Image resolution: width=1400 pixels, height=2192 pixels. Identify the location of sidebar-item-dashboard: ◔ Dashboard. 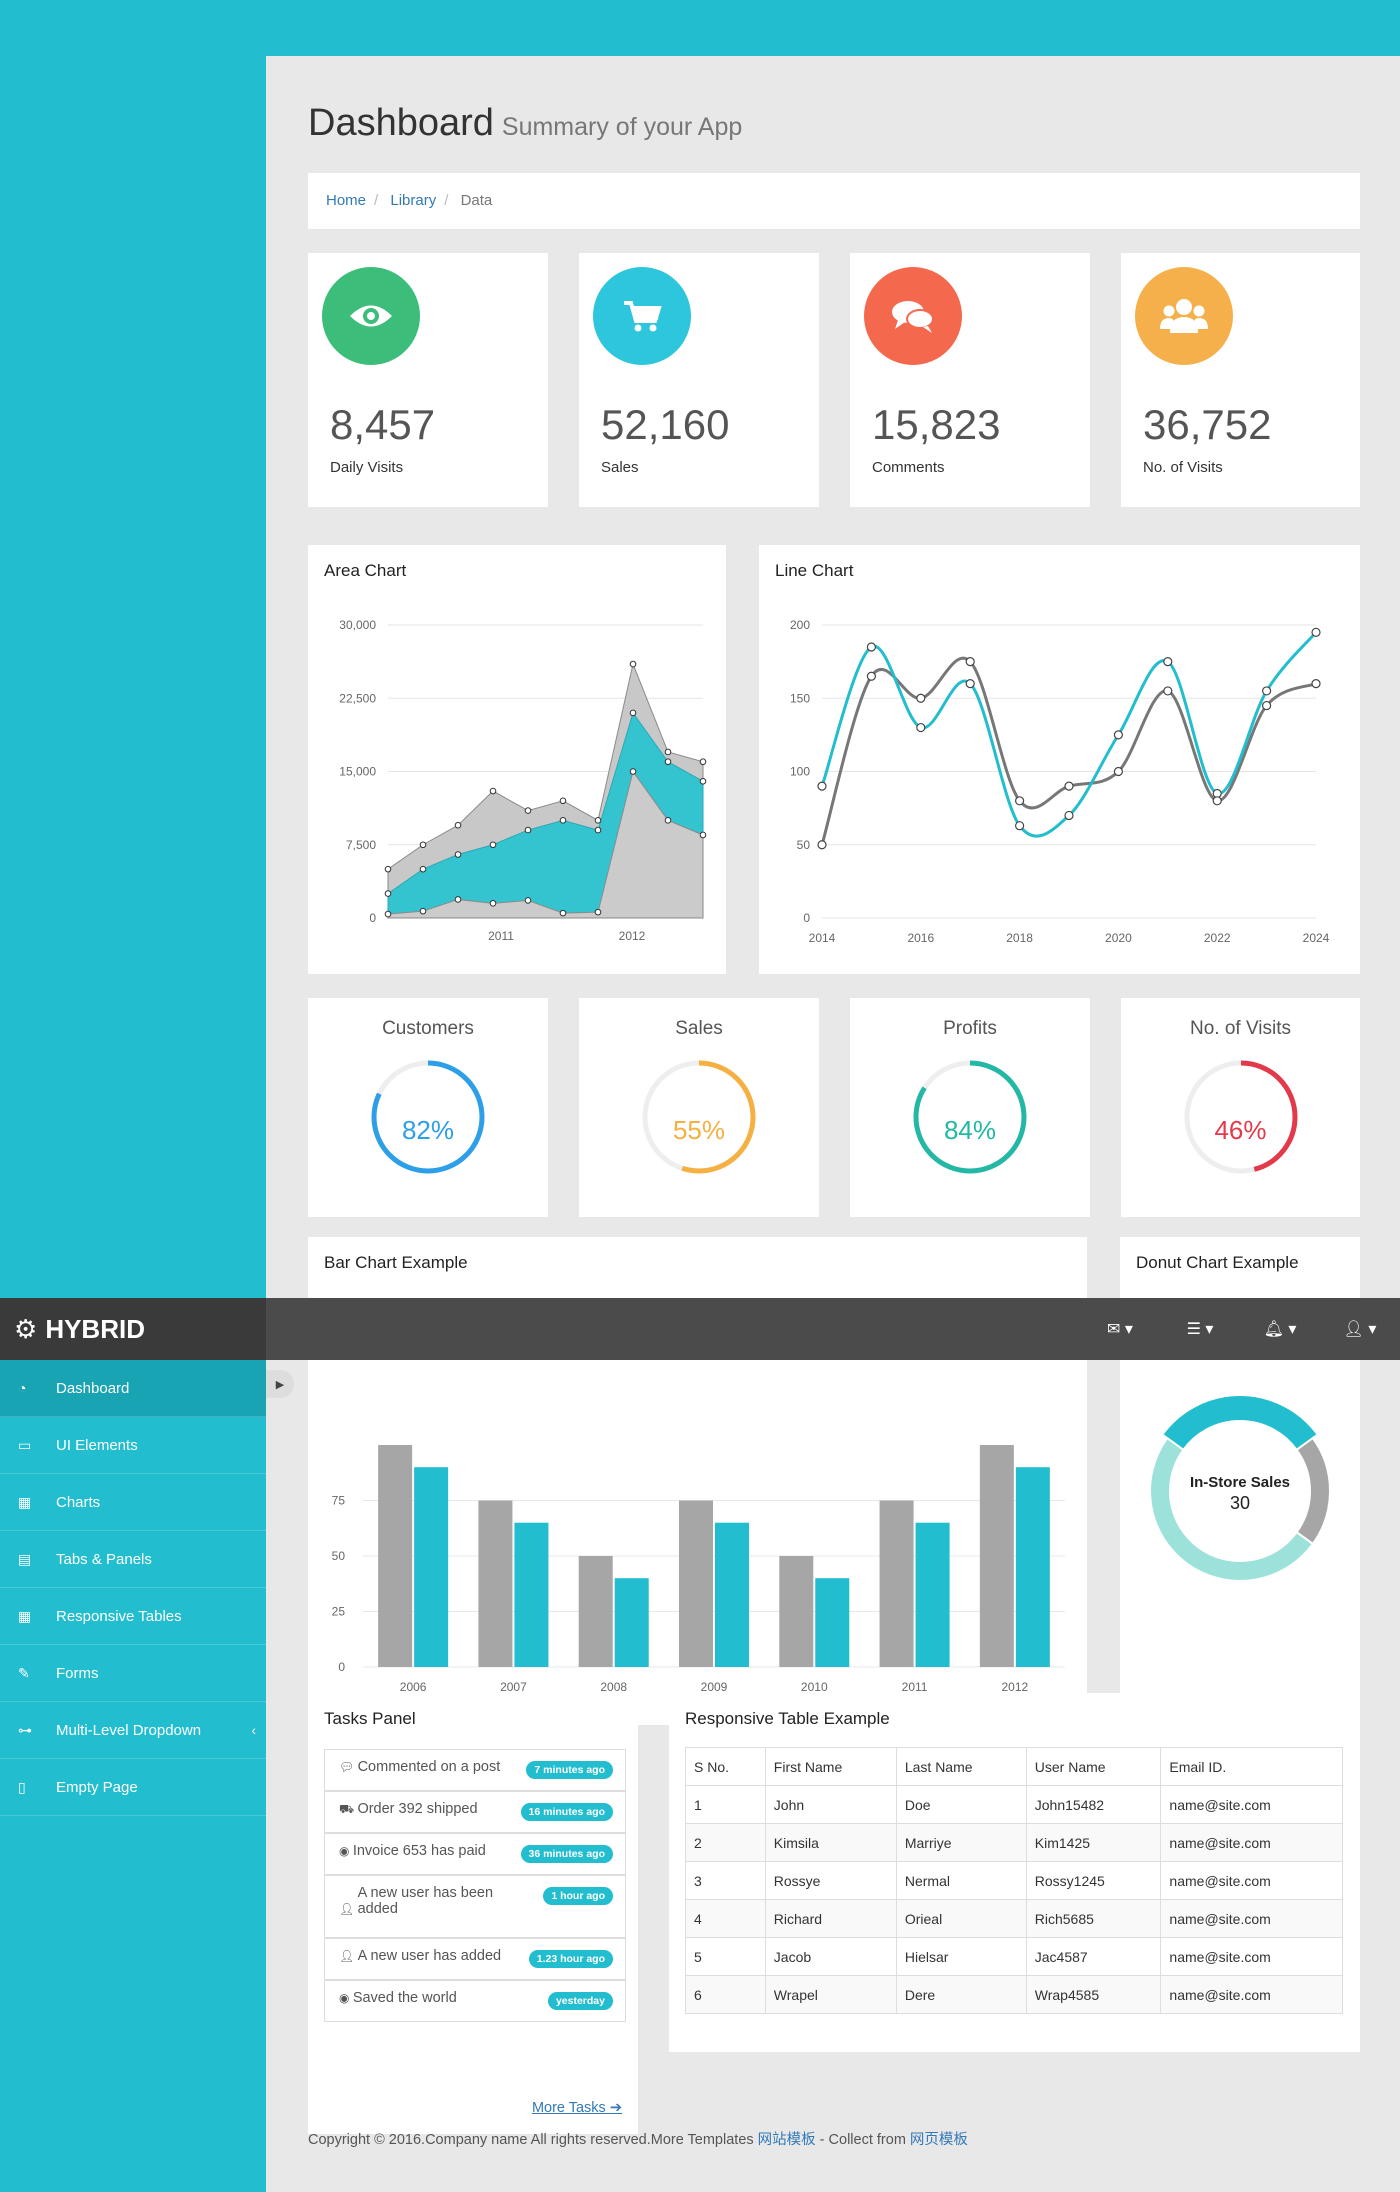
(133, 1388).